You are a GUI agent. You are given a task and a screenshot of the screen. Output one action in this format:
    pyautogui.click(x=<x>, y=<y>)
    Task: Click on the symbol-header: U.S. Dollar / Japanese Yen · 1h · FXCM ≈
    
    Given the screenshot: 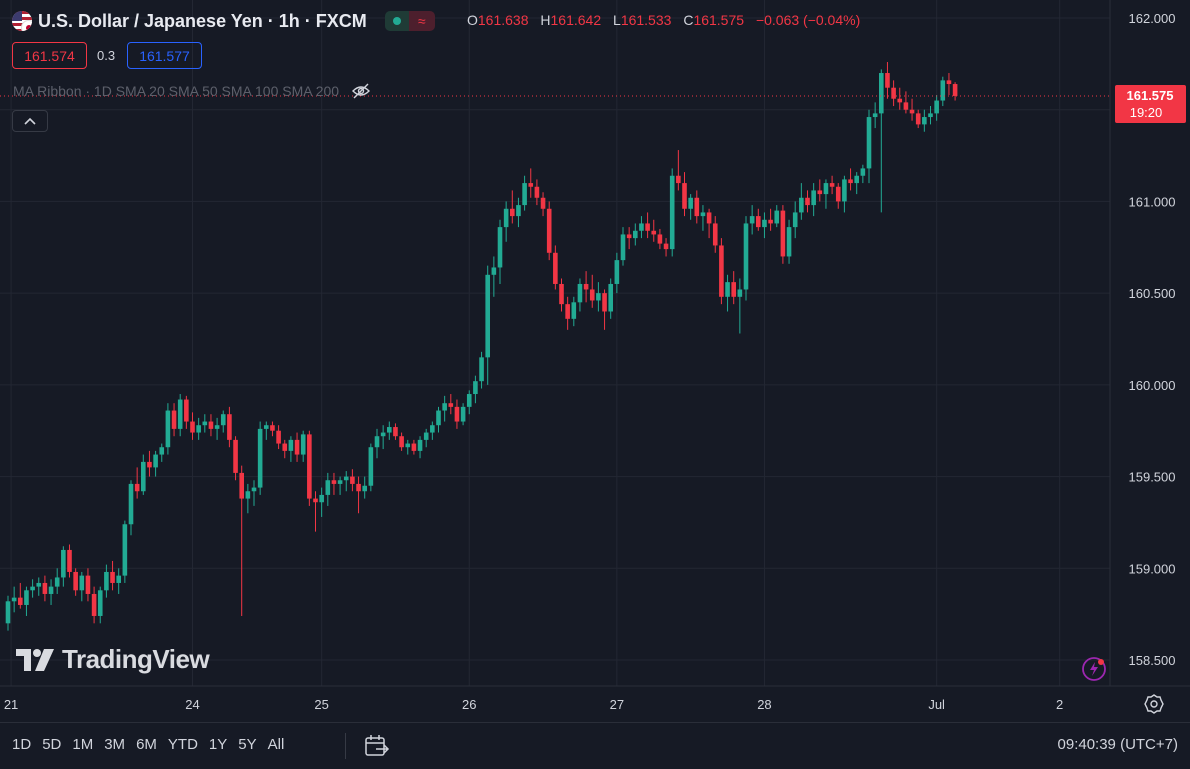 What is the action you would take?
    pyautogui.click(x=223, y=21)
    